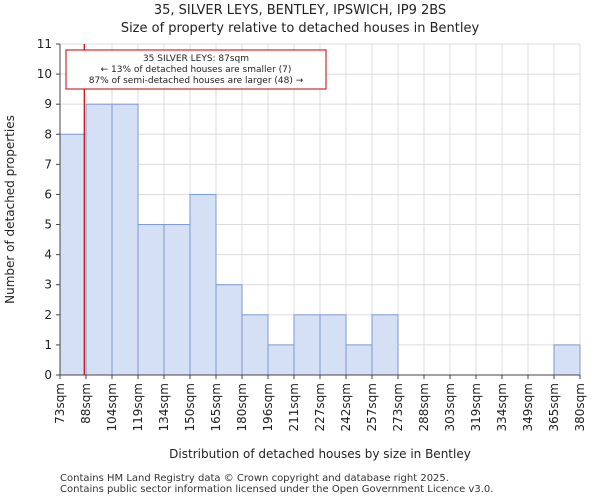 This screenshot has width=600, height=500. What do you see at coordinates (320, 407) in the screenshot?
I see `x-tick-label: 227sqm` at bounding box center [320, 407].